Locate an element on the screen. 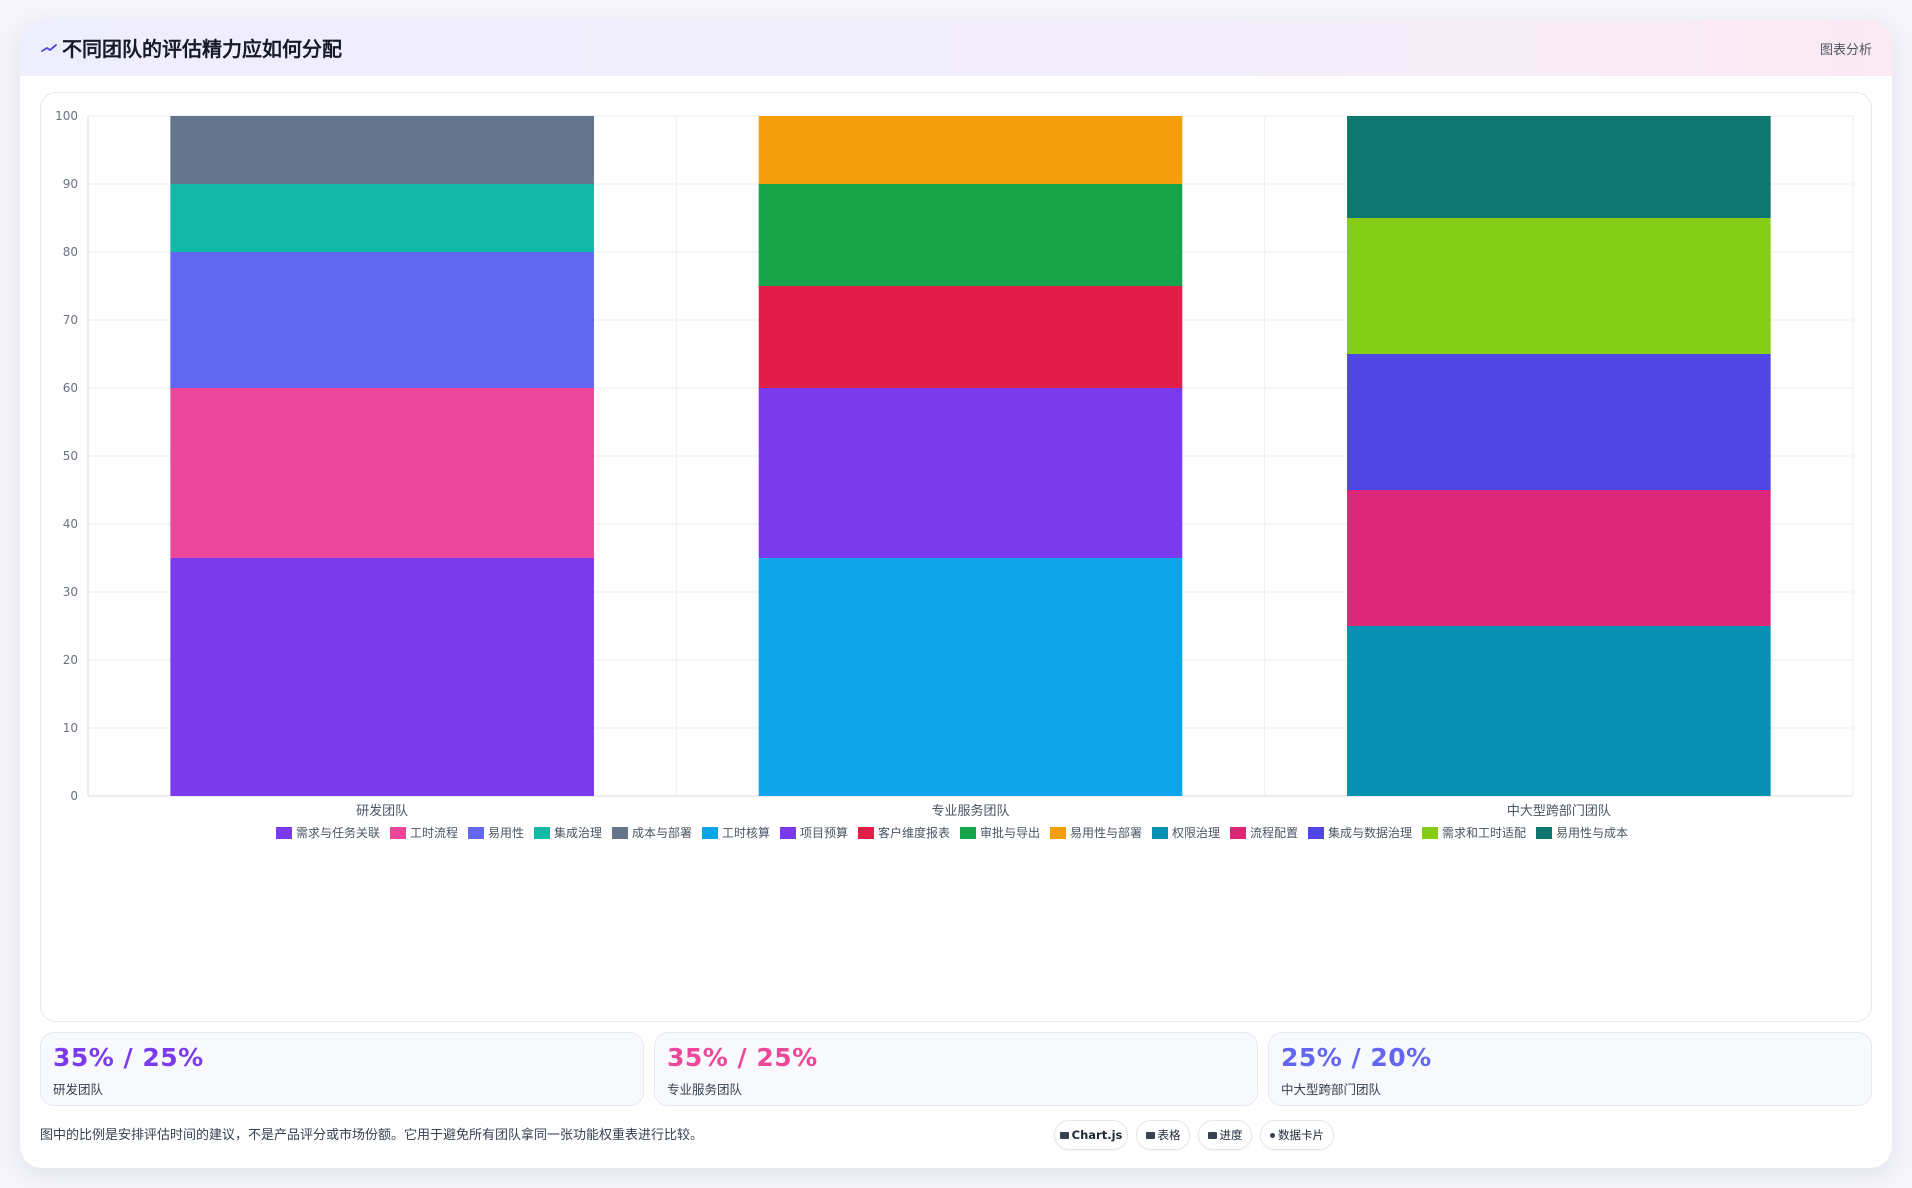 Image resolution: width=1912 pixels, height=1188 pixels. legend-label: 集成治理 is located at coordinates (578, 832).